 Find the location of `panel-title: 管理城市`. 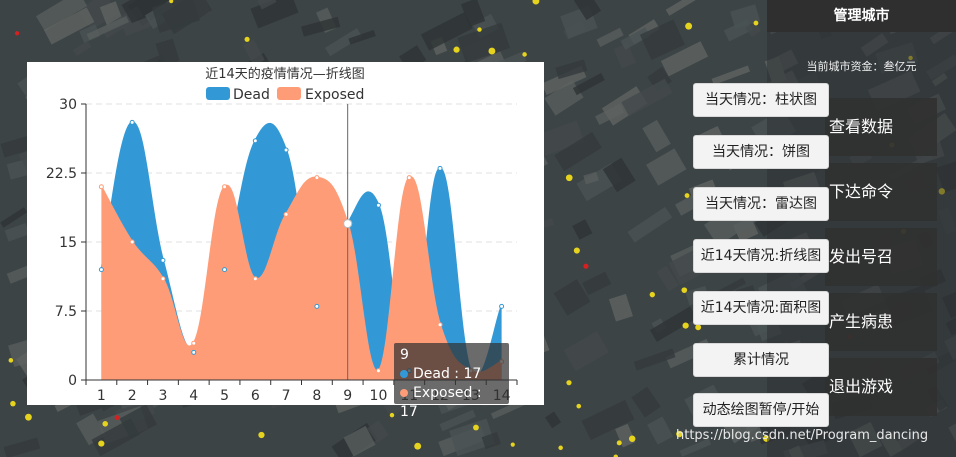

panel-title: 管理城市 is located at coordinates (861, 16).